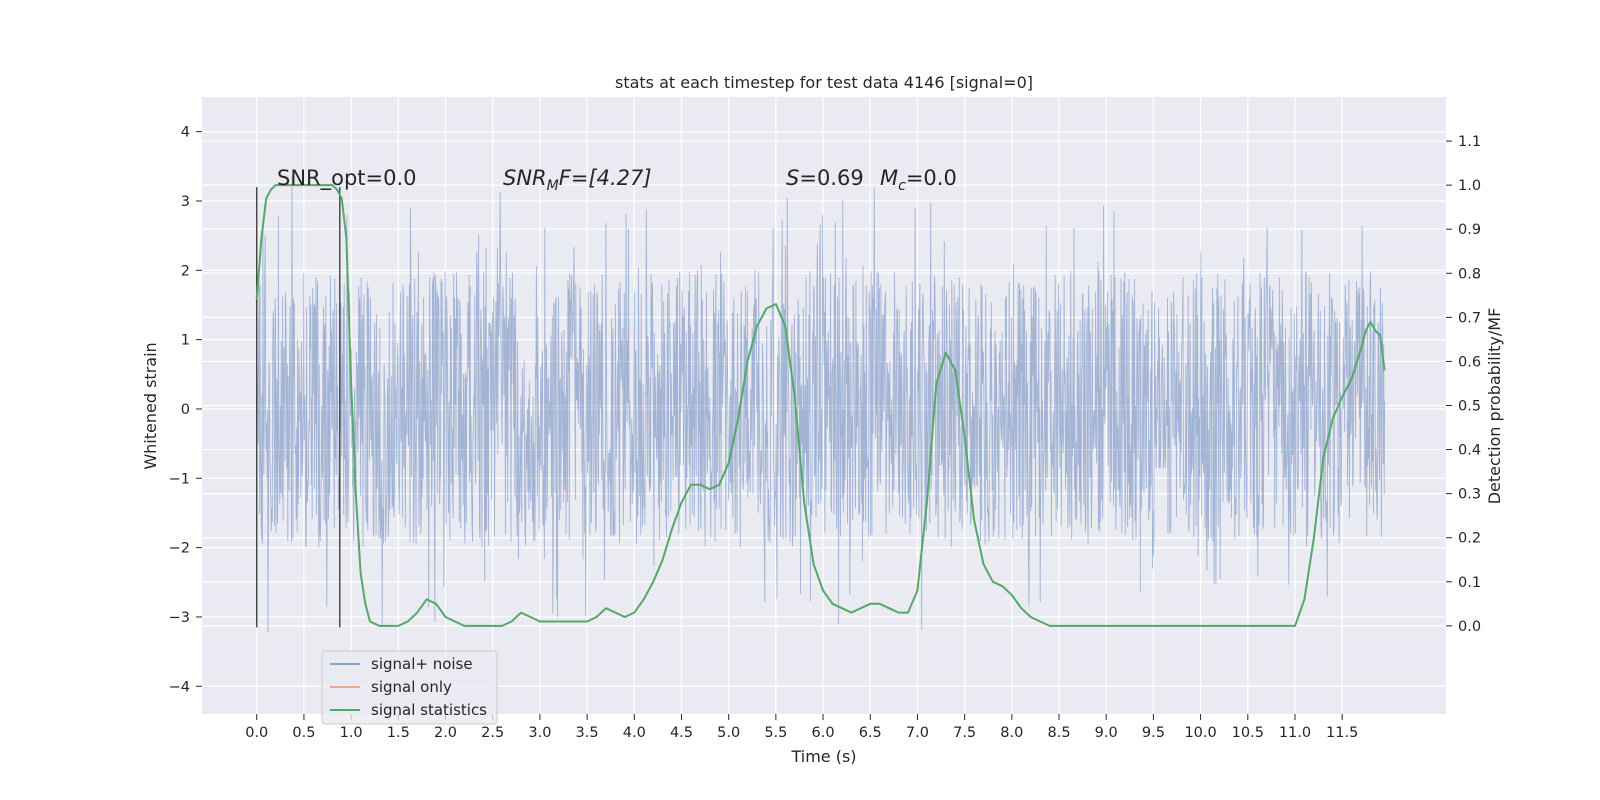 This screenshot has width=1600, height=800. I want to click on x-tick-label-13: 6.5, so click(870, 733).